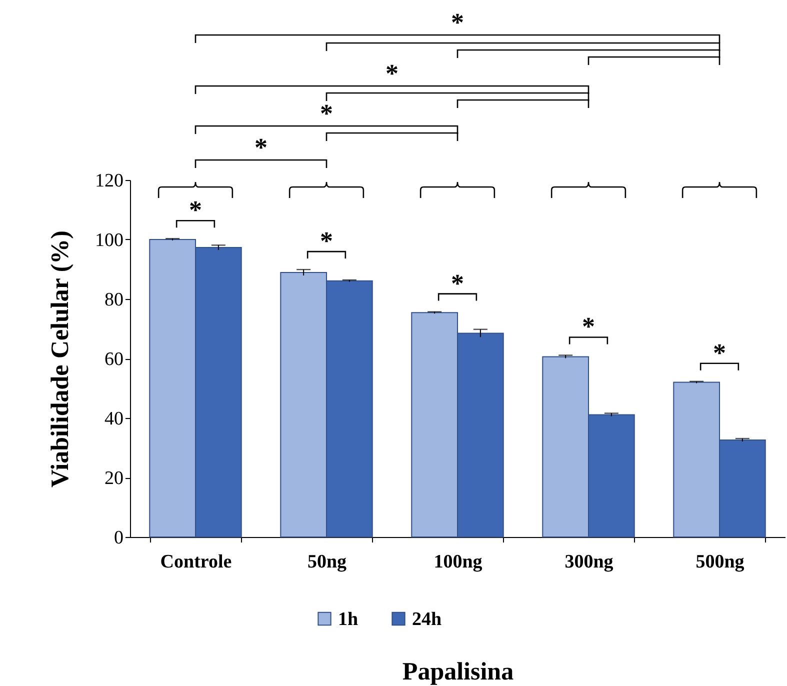  What do you see at coordinates (720, 562) in the screenshot?
I see `x-tick-label: 500ng` at bounding box center [720, 562].